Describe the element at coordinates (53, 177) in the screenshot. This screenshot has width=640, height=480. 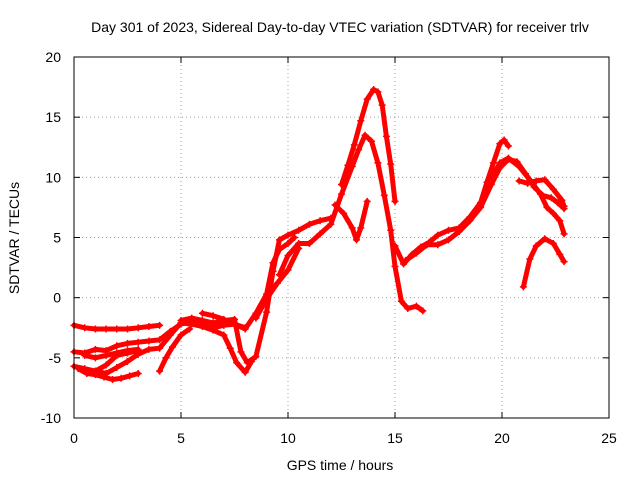
I see `y-tick-label: 10` at that location.